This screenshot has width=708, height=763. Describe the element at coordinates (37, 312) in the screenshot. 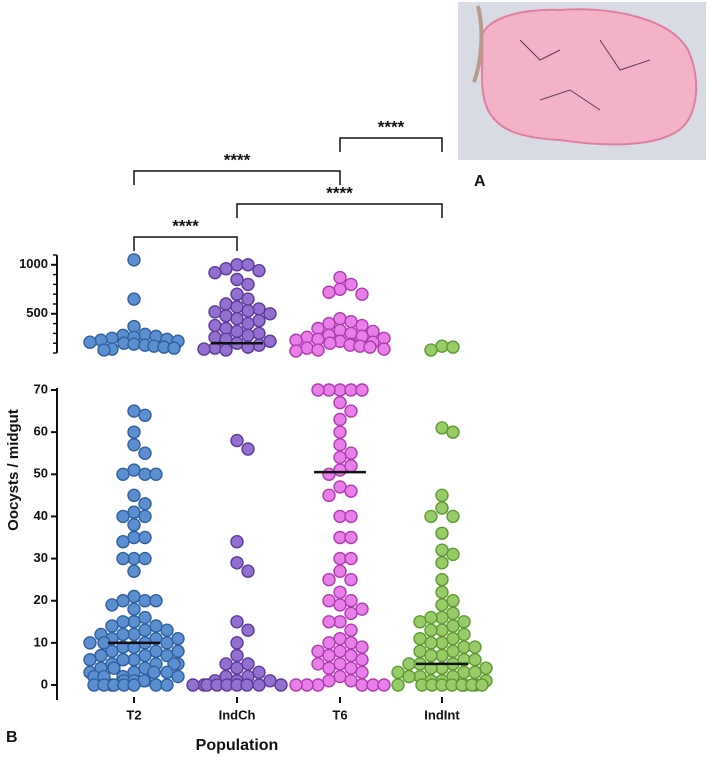

I see `y-tick-label: 500` at that location.